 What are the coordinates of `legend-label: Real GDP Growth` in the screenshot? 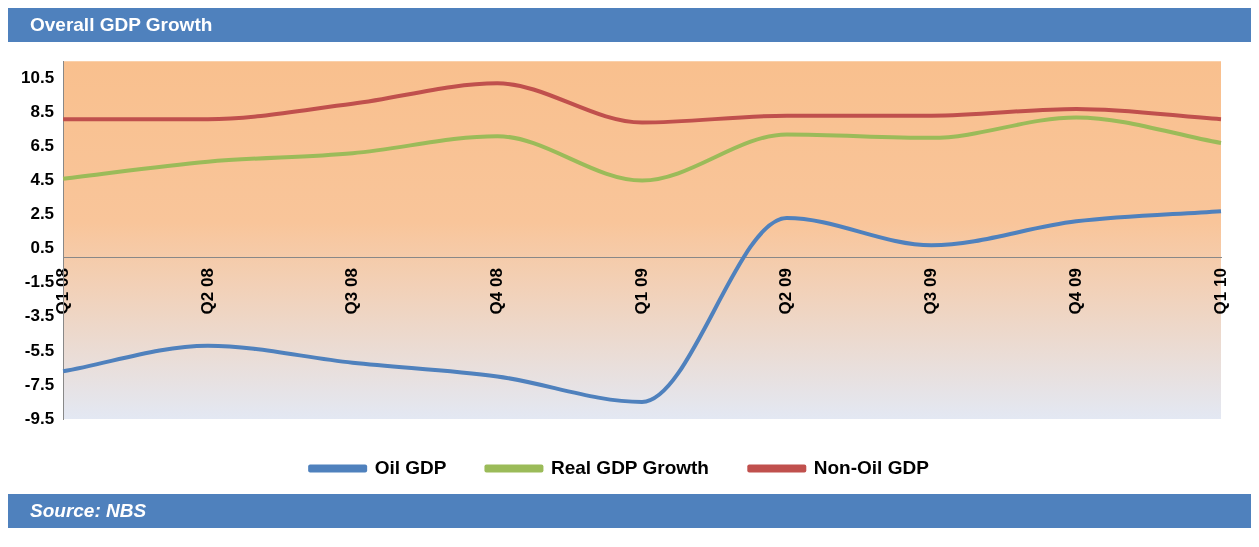 It's located at (629, 467).